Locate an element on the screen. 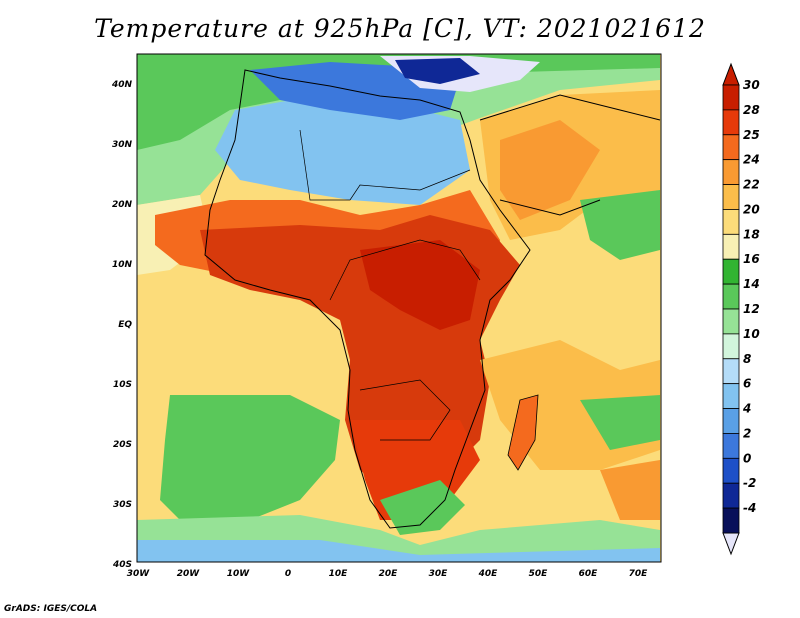 The image size is (800, 618). colorbar-label: -2 is located at coordinates (749, 483).